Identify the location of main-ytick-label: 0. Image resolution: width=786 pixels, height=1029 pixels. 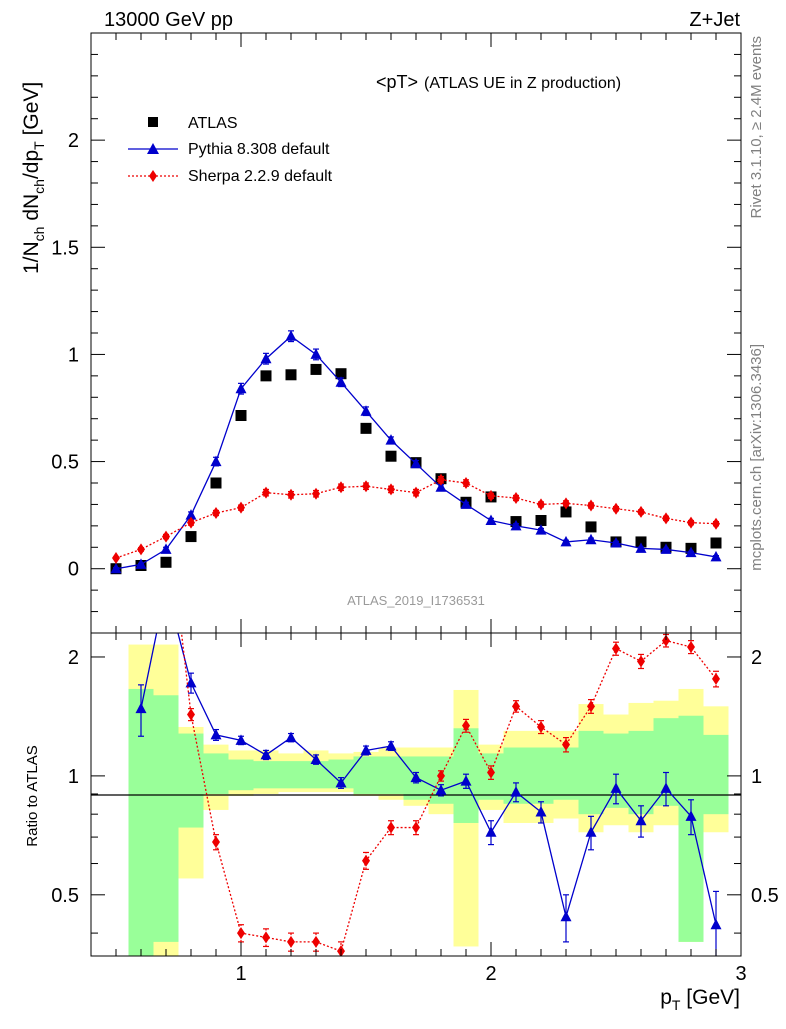
(73, 570).